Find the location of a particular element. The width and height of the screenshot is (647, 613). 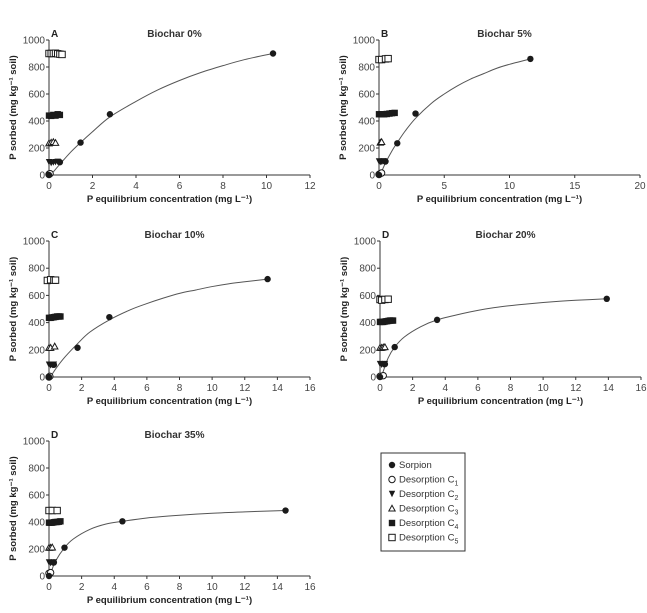

x-tick-label: 5 is located at coordinates (444, 186).